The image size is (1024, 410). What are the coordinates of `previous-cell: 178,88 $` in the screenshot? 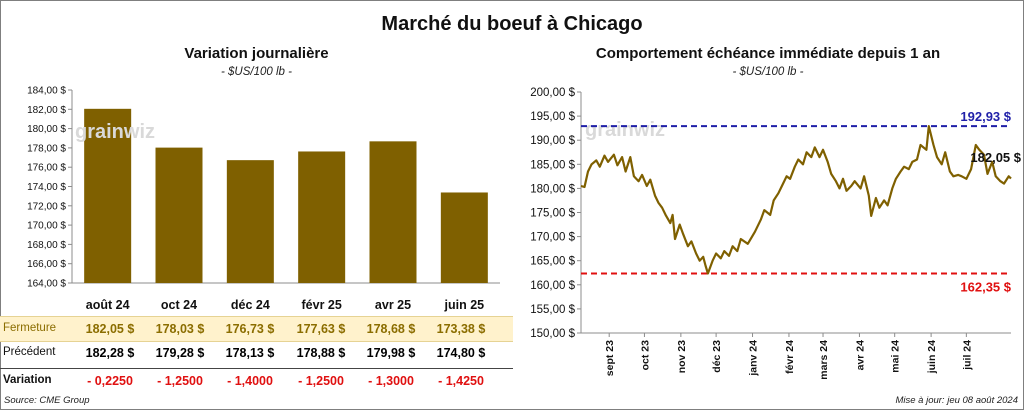 It's located at (321, 353).